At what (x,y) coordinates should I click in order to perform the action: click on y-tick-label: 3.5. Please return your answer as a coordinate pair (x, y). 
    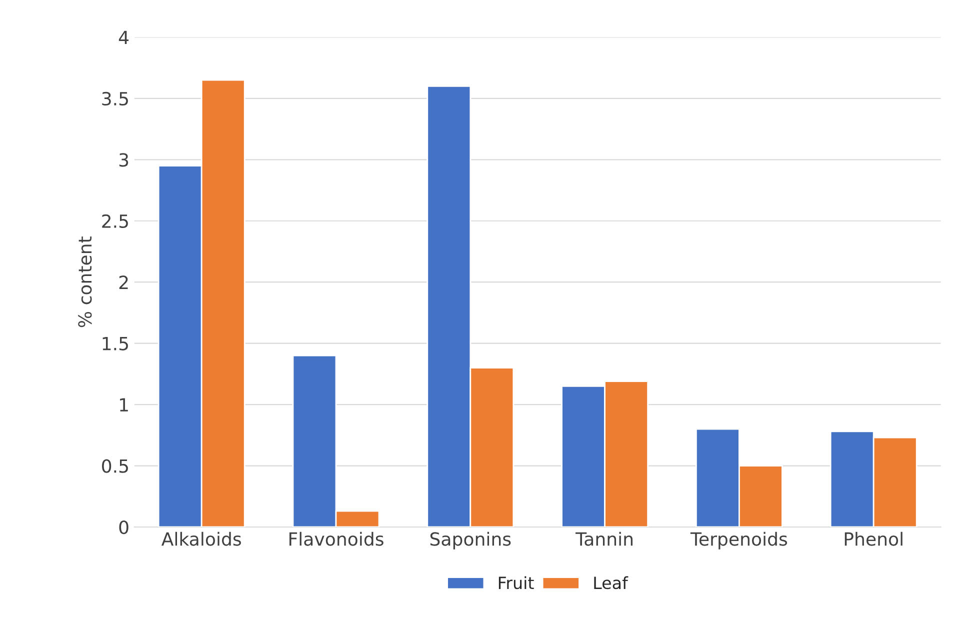
    Looking at the image, I should click on (115, 99).